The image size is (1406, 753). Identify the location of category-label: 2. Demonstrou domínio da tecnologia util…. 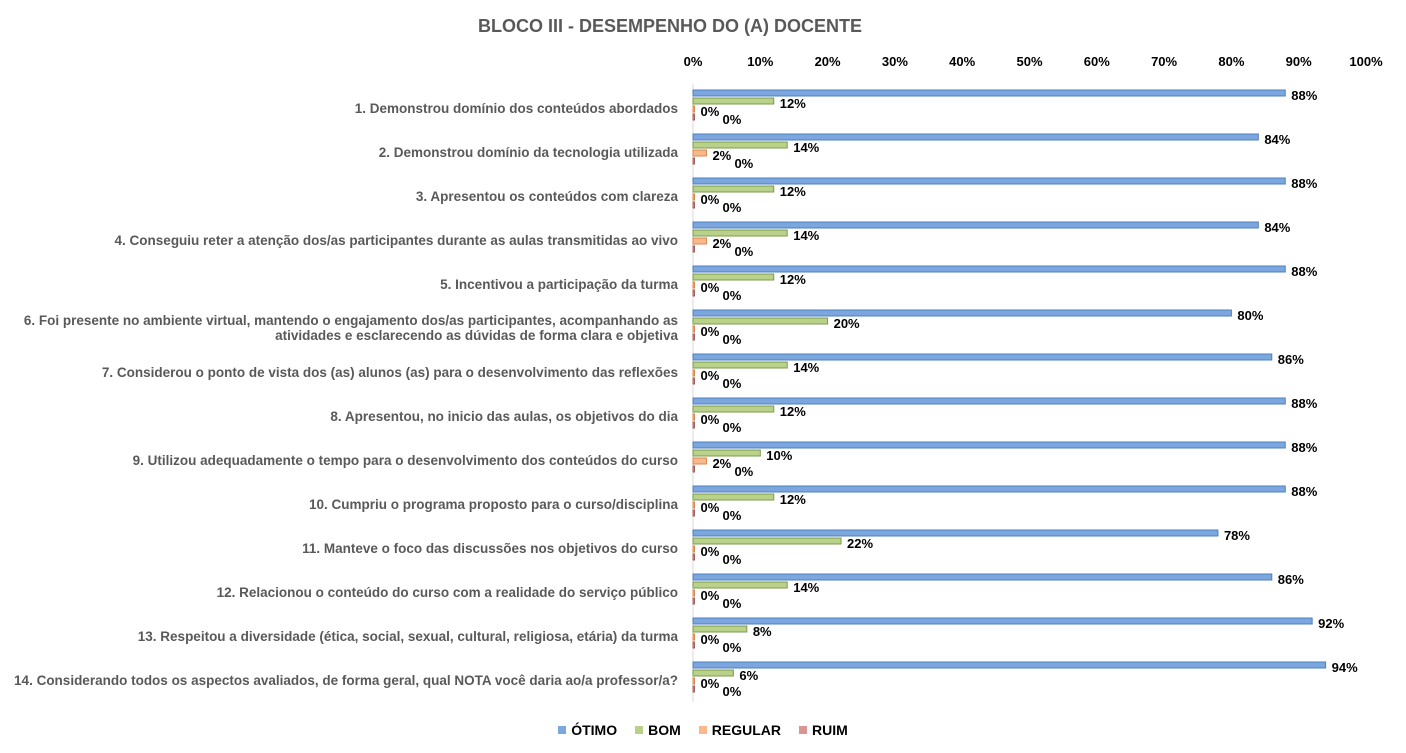
(340, 152).